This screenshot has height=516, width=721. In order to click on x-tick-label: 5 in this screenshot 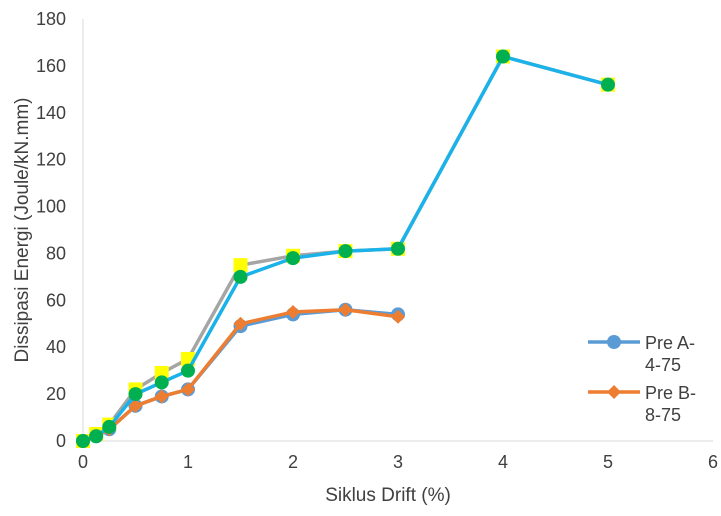, I will do `click(608, 462)`.